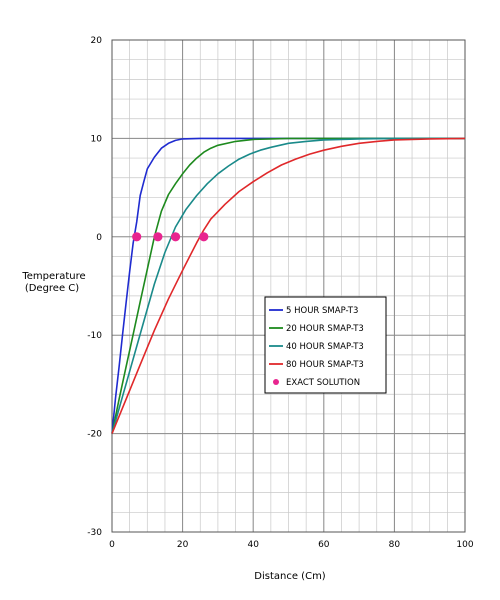 The image size is (500, 600). I want to click on x-tick-labels: 0 20 40 60 80 100, so click(291, 545).